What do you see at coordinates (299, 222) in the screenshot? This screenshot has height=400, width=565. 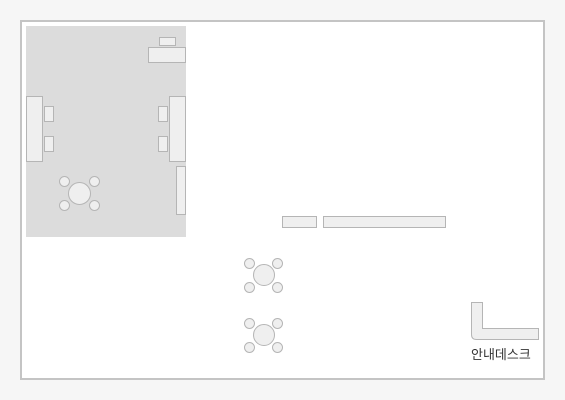 I see `short-counter` at bounding box center [299, 222].